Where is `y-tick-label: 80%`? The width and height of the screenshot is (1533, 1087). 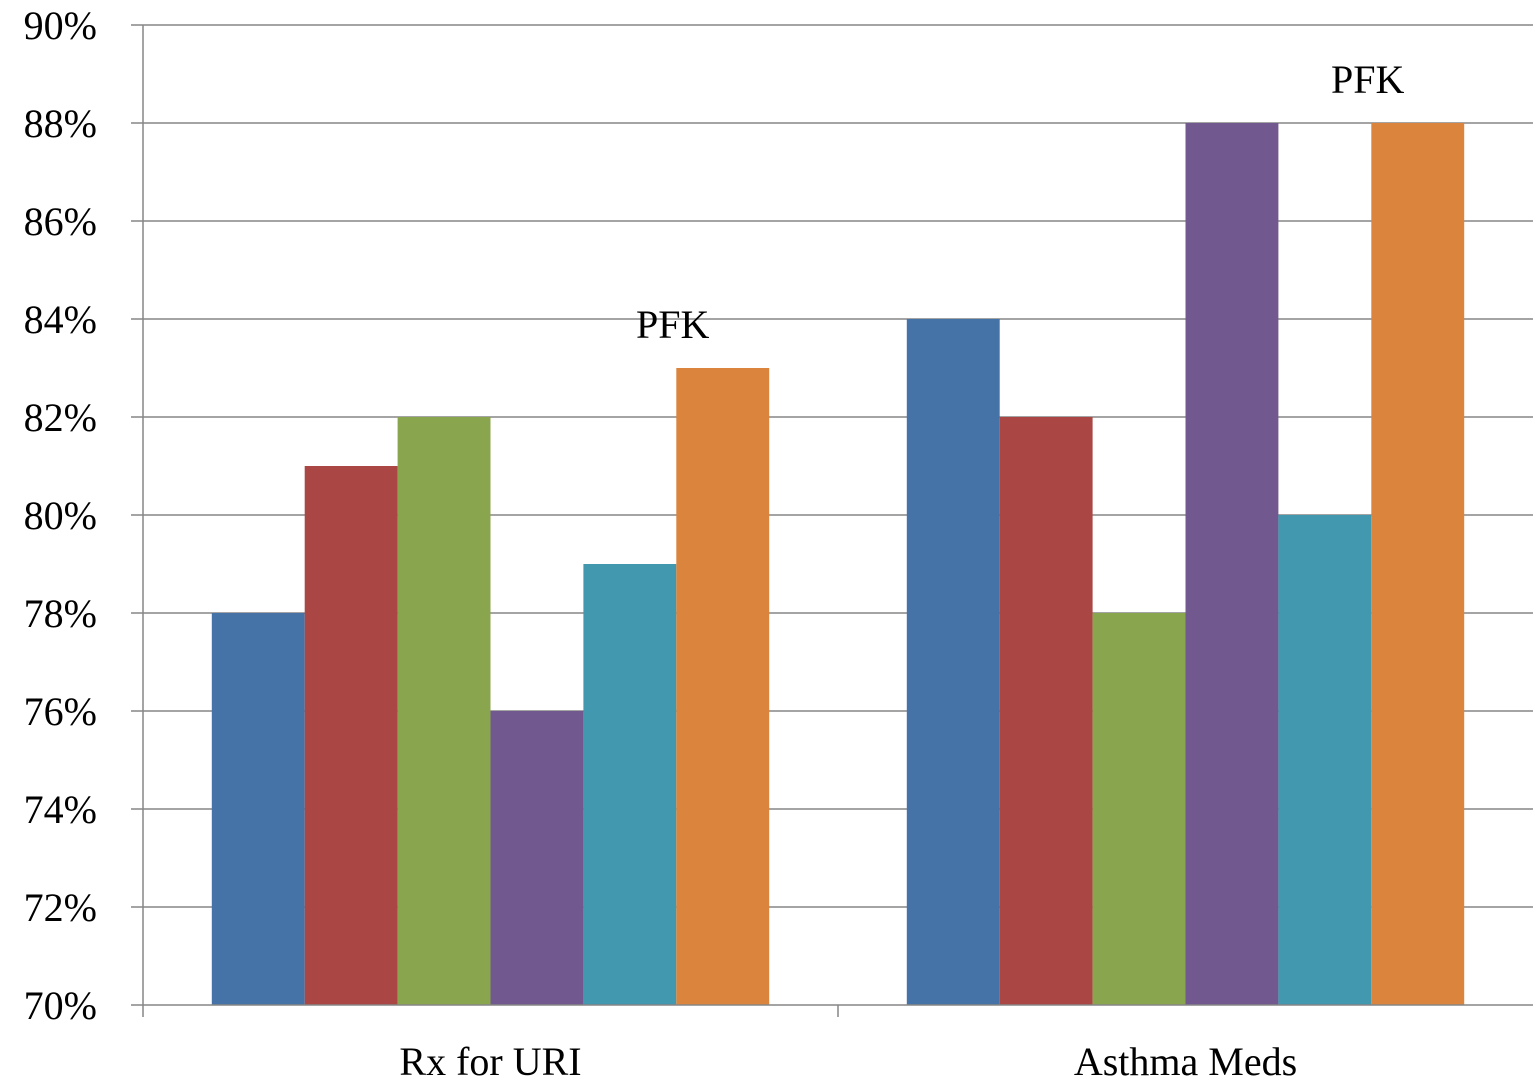
y-tick-label: 80% is located at coordinates (60, 515).